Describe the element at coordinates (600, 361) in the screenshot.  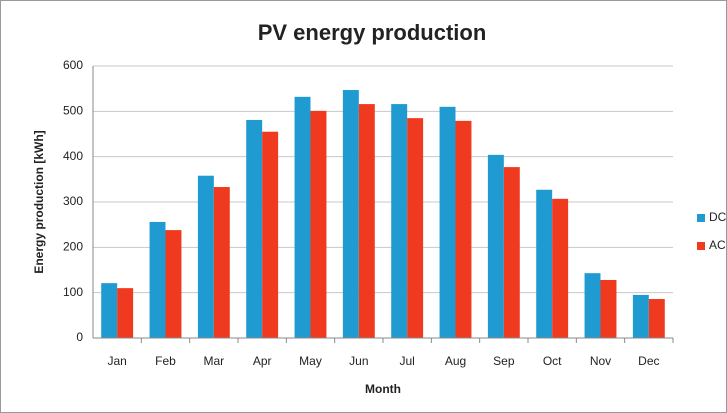
I see `x-tick-label: Nov` at that location.